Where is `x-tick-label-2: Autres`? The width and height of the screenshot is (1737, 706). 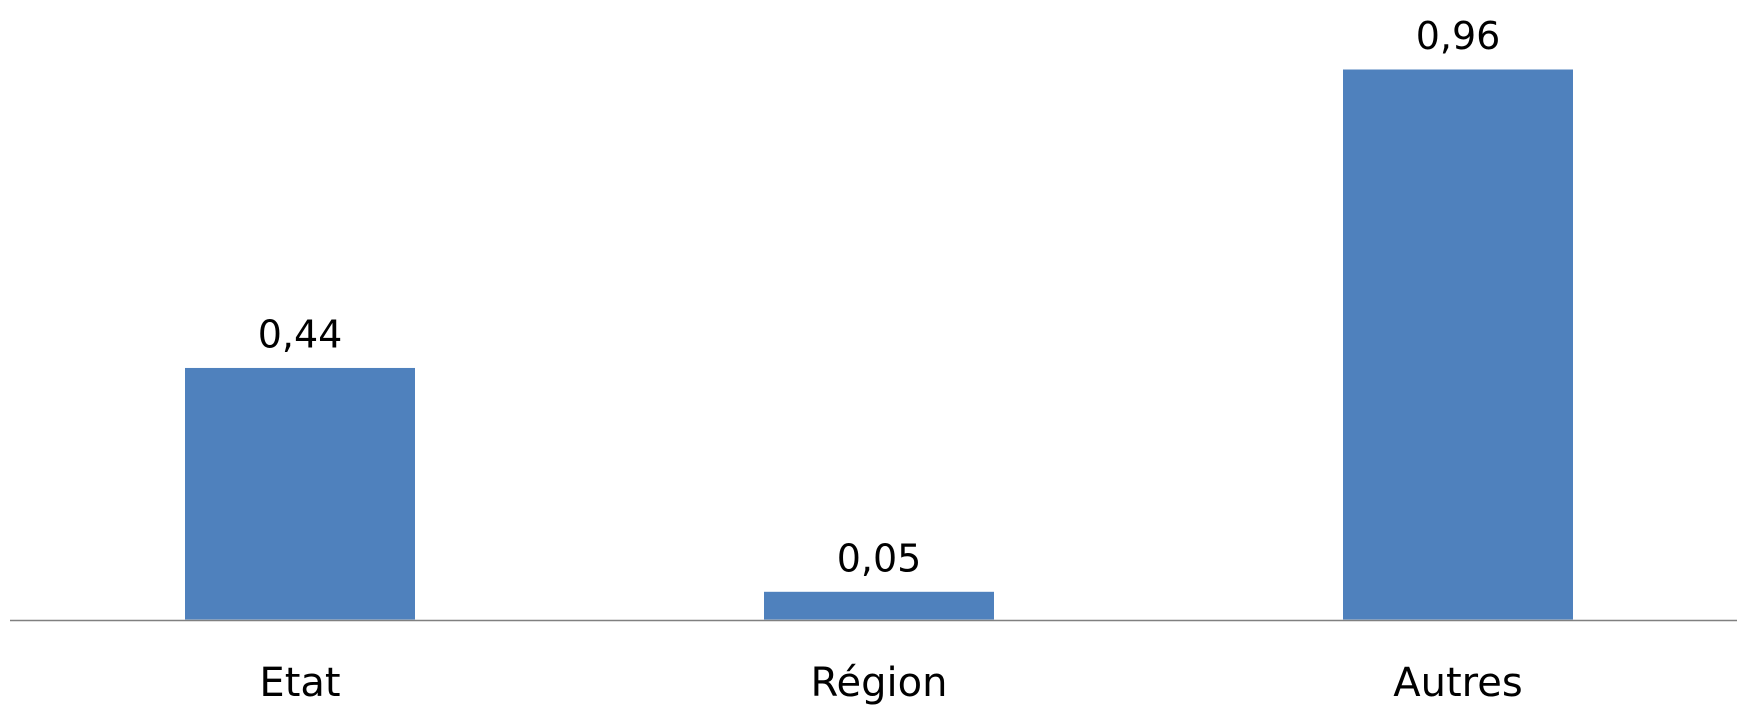
x-tick-label-2: Autres is located at coordinates (1457, 683).